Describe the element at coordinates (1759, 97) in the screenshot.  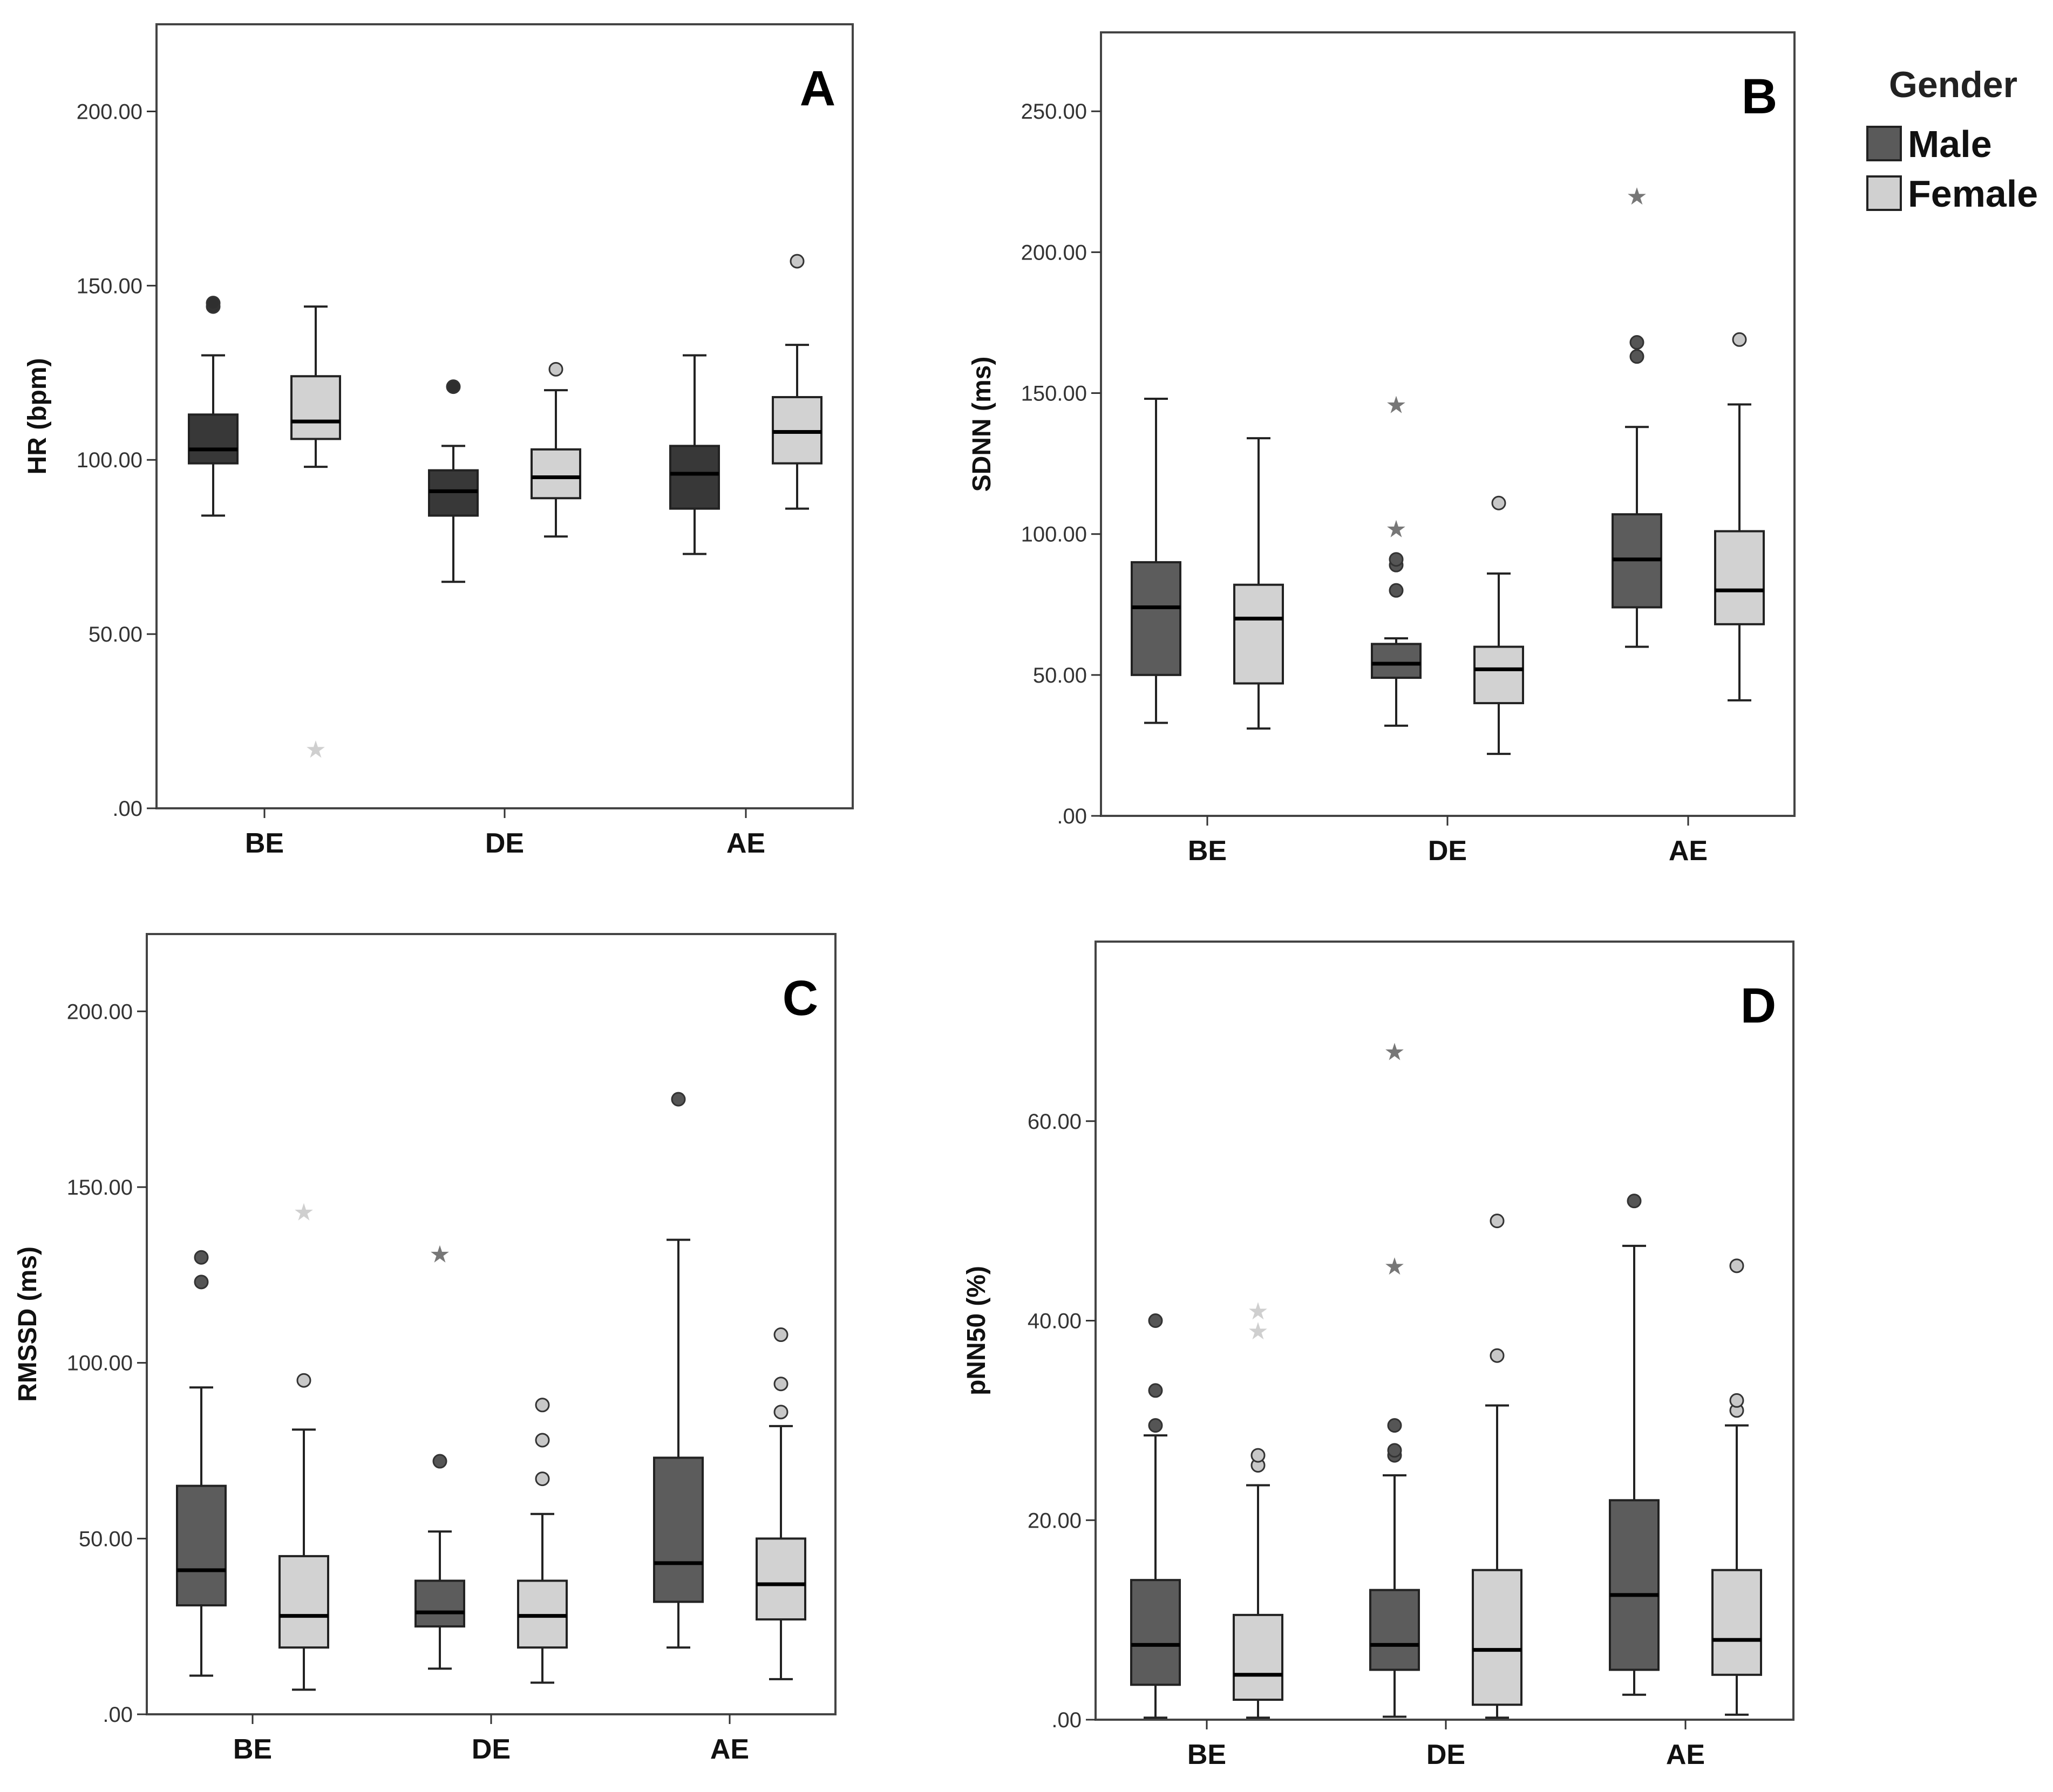
I see `panel-letter: B` at that location.